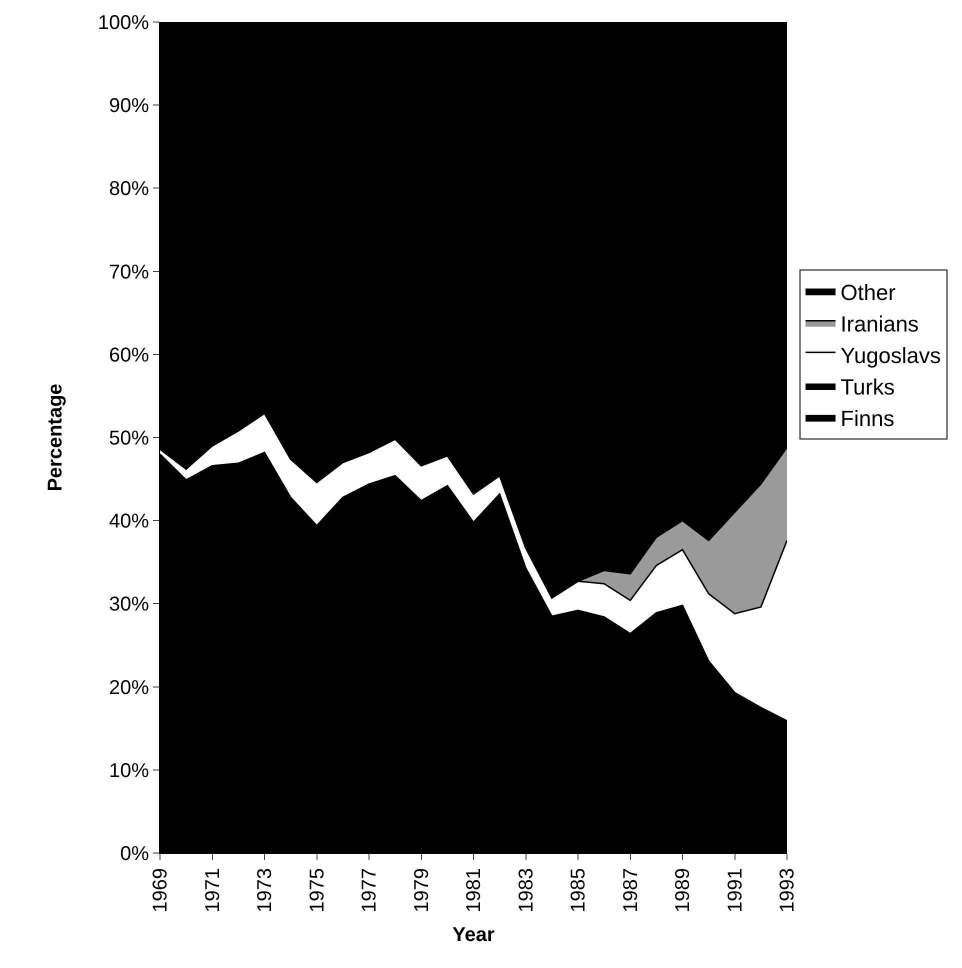  I want to click on y-tick-label: 30%, so click(129, 605).